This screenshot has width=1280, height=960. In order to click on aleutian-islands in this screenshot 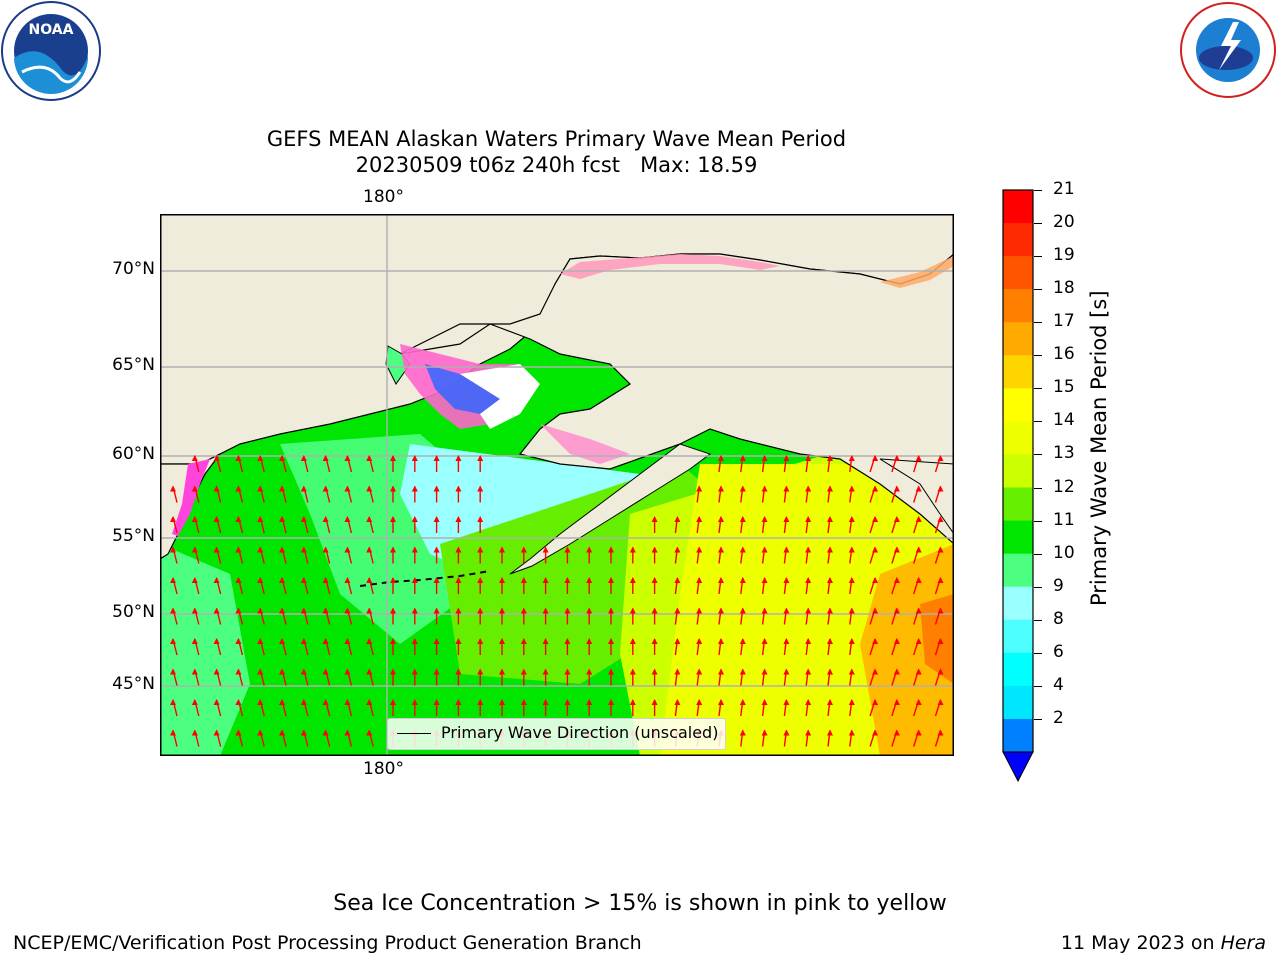, I will do `click(425, 578)`.